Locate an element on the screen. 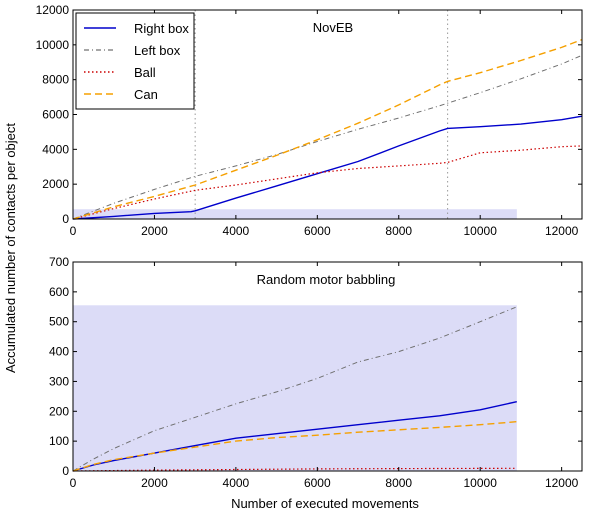 The image size is (595, 514). shaded-region is located at coordinates (295, 214).